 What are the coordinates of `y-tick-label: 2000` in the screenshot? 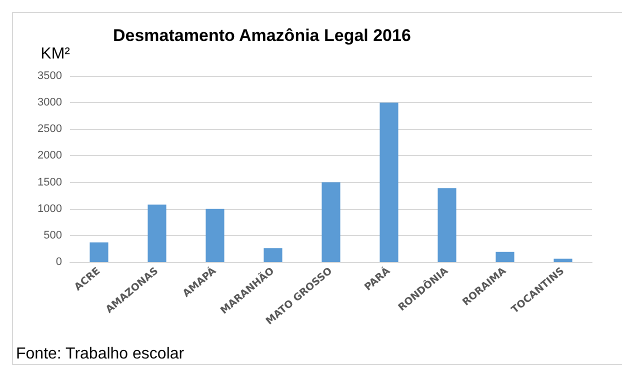 It's located at (50, 156).